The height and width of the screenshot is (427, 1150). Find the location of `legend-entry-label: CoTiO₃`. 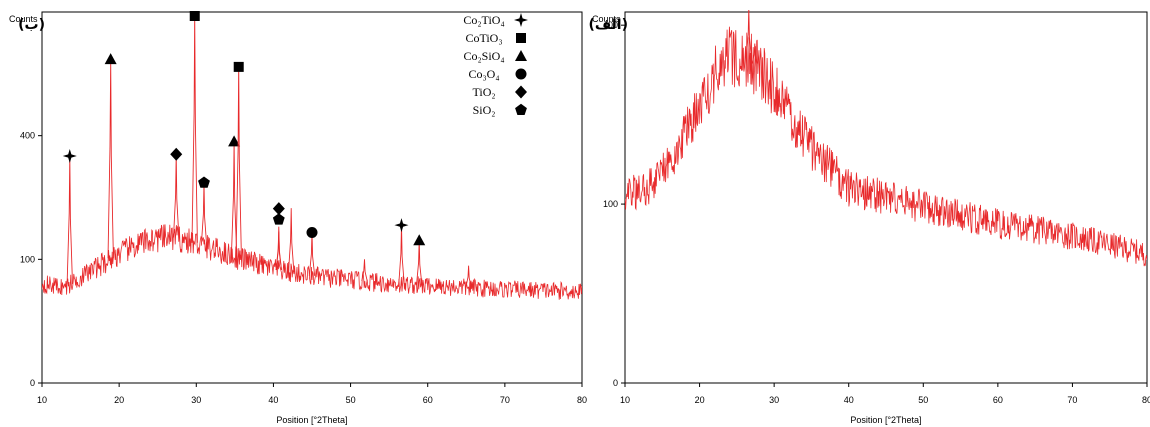

legend-entry-label: CoTiO₃ is located at coordinates (483, 38).